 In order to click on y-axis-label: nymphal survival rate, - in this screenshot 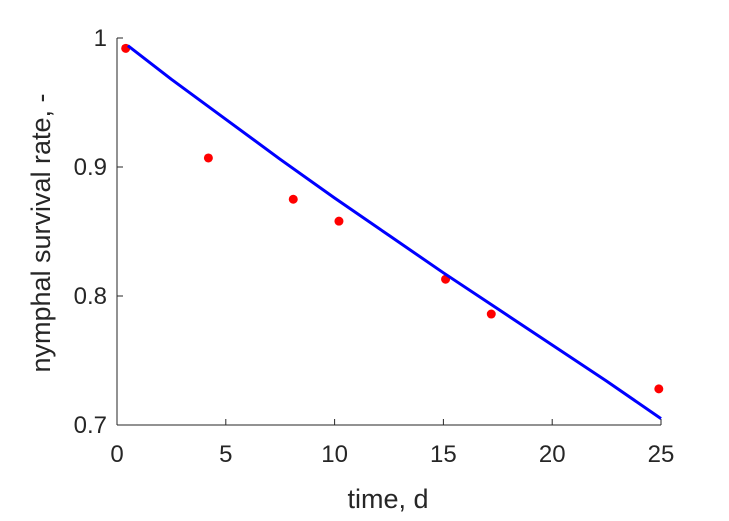, I will do `click(41, 232)`.